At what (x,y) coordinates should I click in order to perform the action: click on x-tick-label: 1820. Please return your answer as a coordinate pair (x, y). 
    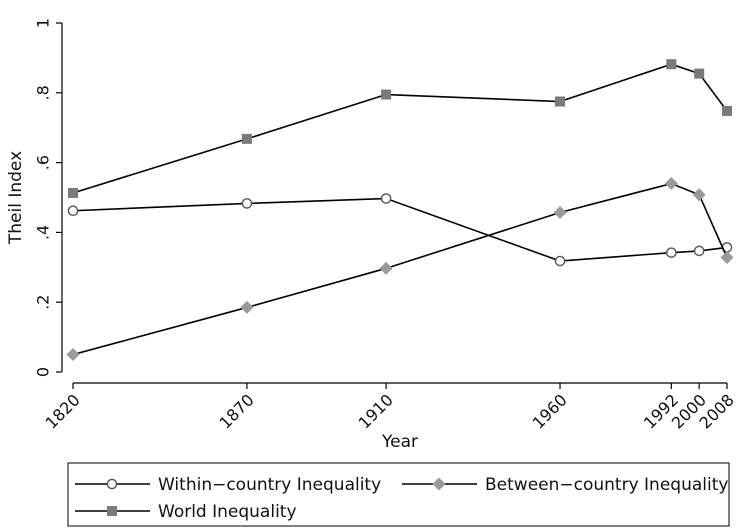
    Looking at the image, I should click on (63, 411).